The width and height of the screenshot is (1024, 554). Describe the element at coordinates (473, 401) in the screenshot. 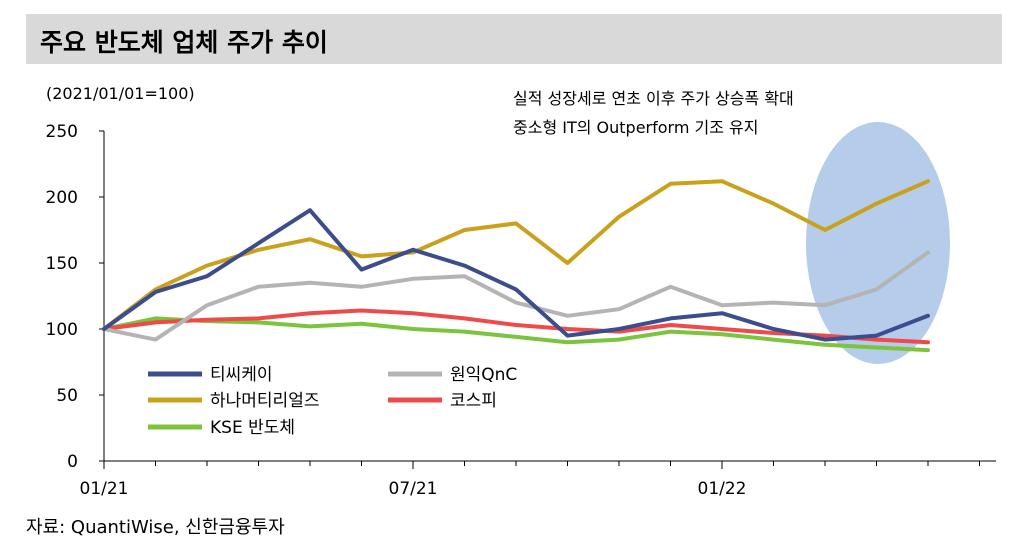

I see `legend-label: 코스피` at that location.